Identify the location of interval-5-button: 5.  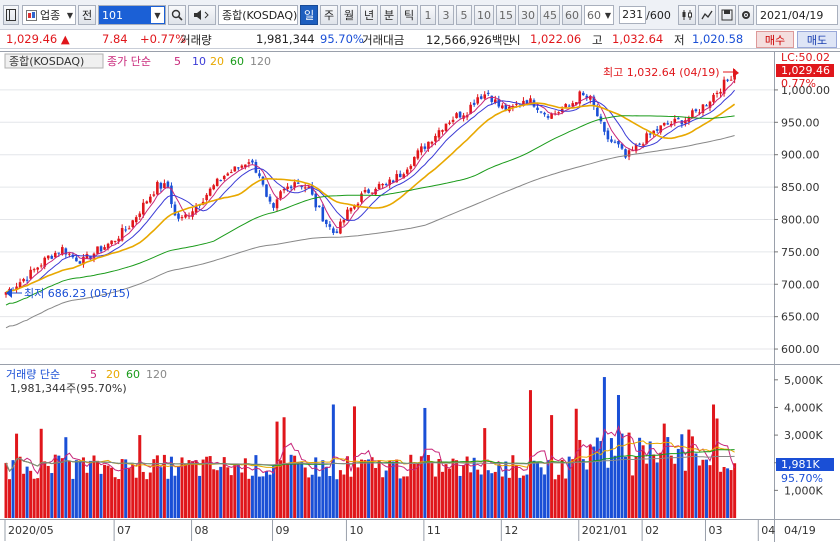
(464, 15).